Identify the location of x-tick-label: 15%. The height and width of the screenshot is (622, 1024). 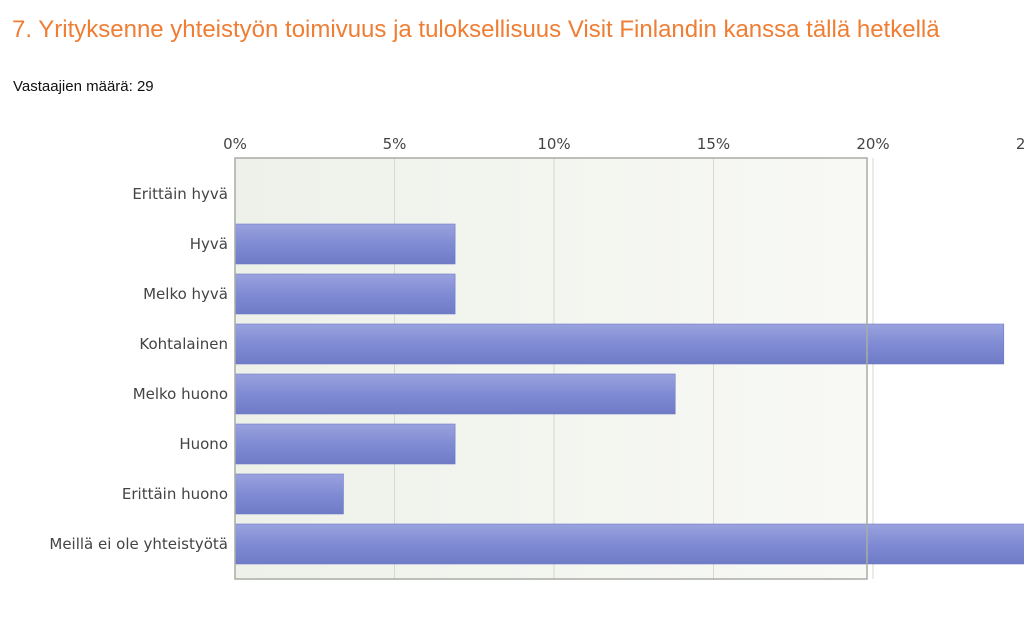
(713, 144).